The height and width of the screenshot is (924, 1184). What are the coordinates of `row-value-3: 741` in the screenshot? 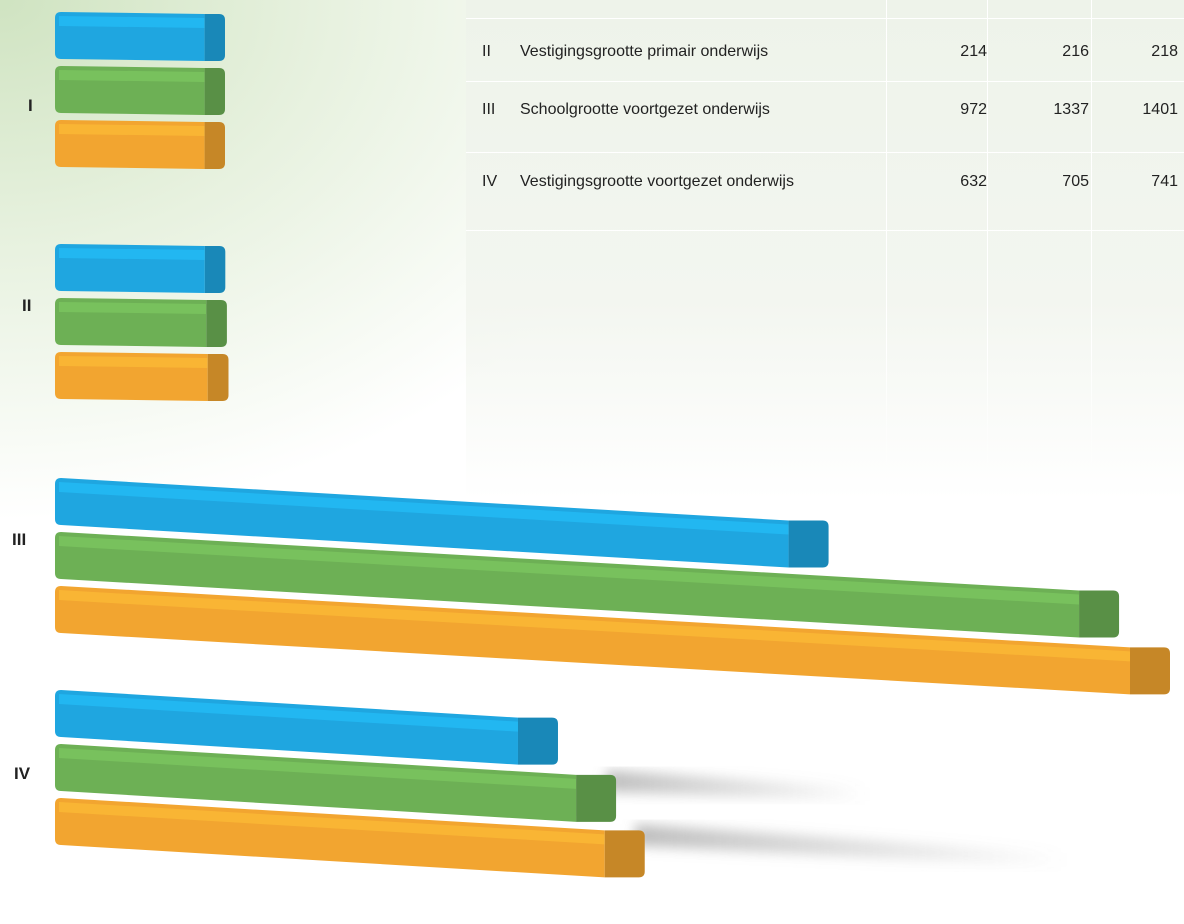 It's located at (1164, 181).